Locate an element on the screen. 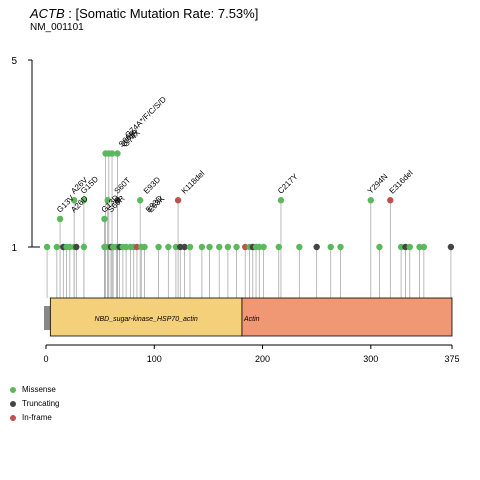  mutation-label: E93D is located at coordinates (152, 185).